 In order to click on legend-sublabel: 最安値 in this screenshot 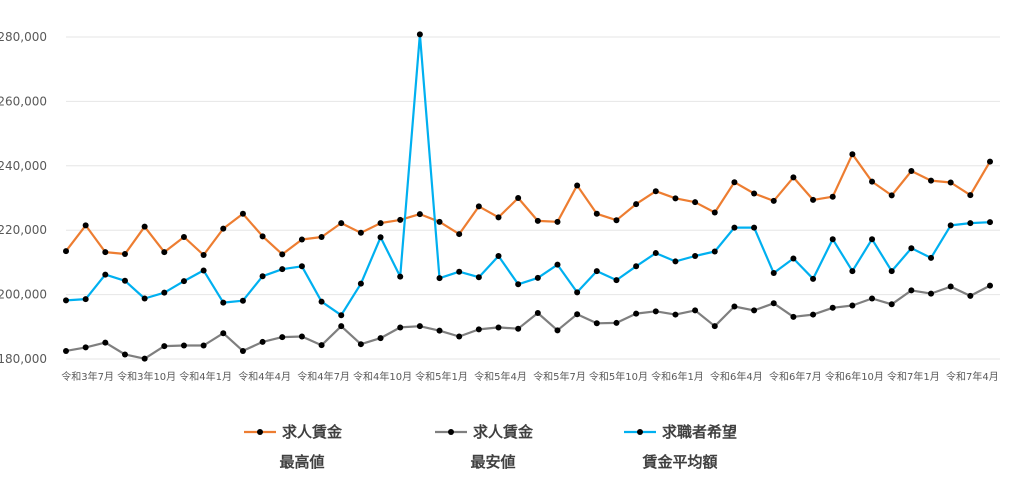, I will do `click(492, 462)`.